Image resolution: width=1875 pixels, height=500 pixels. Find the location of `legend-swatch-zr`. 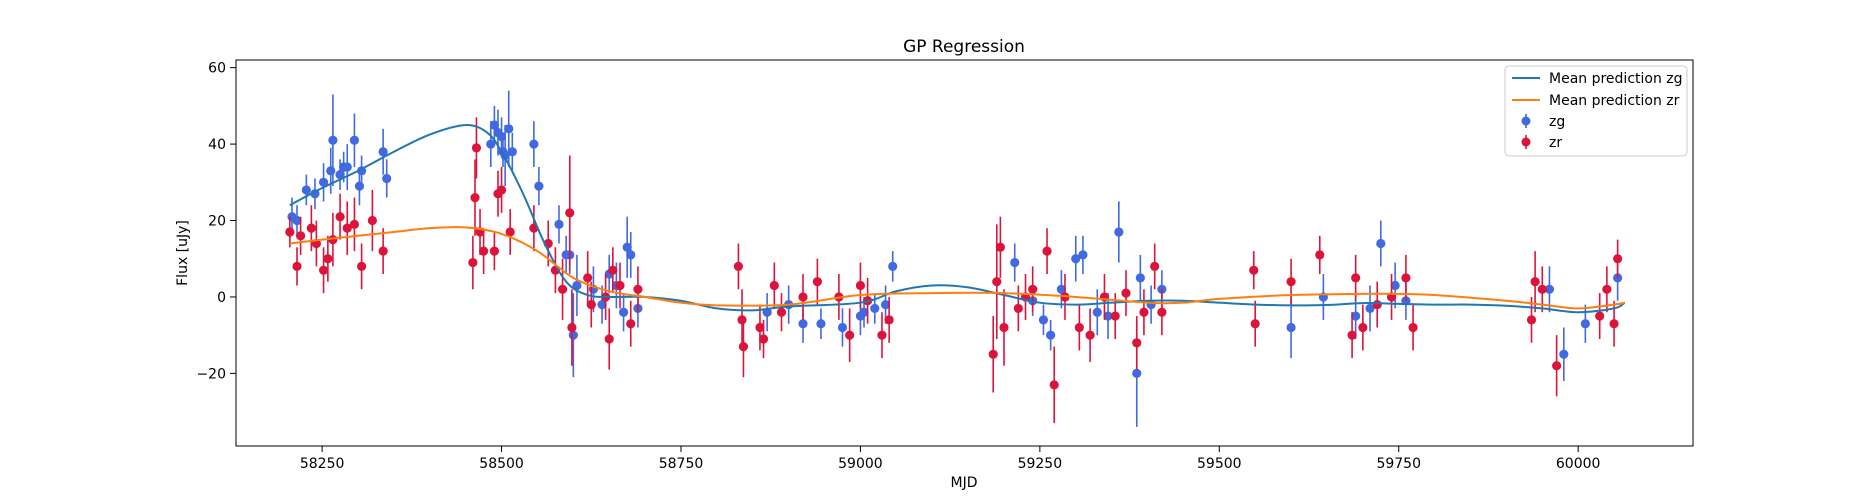

legend-swatch-zr is located at coordinates (1526, 142).